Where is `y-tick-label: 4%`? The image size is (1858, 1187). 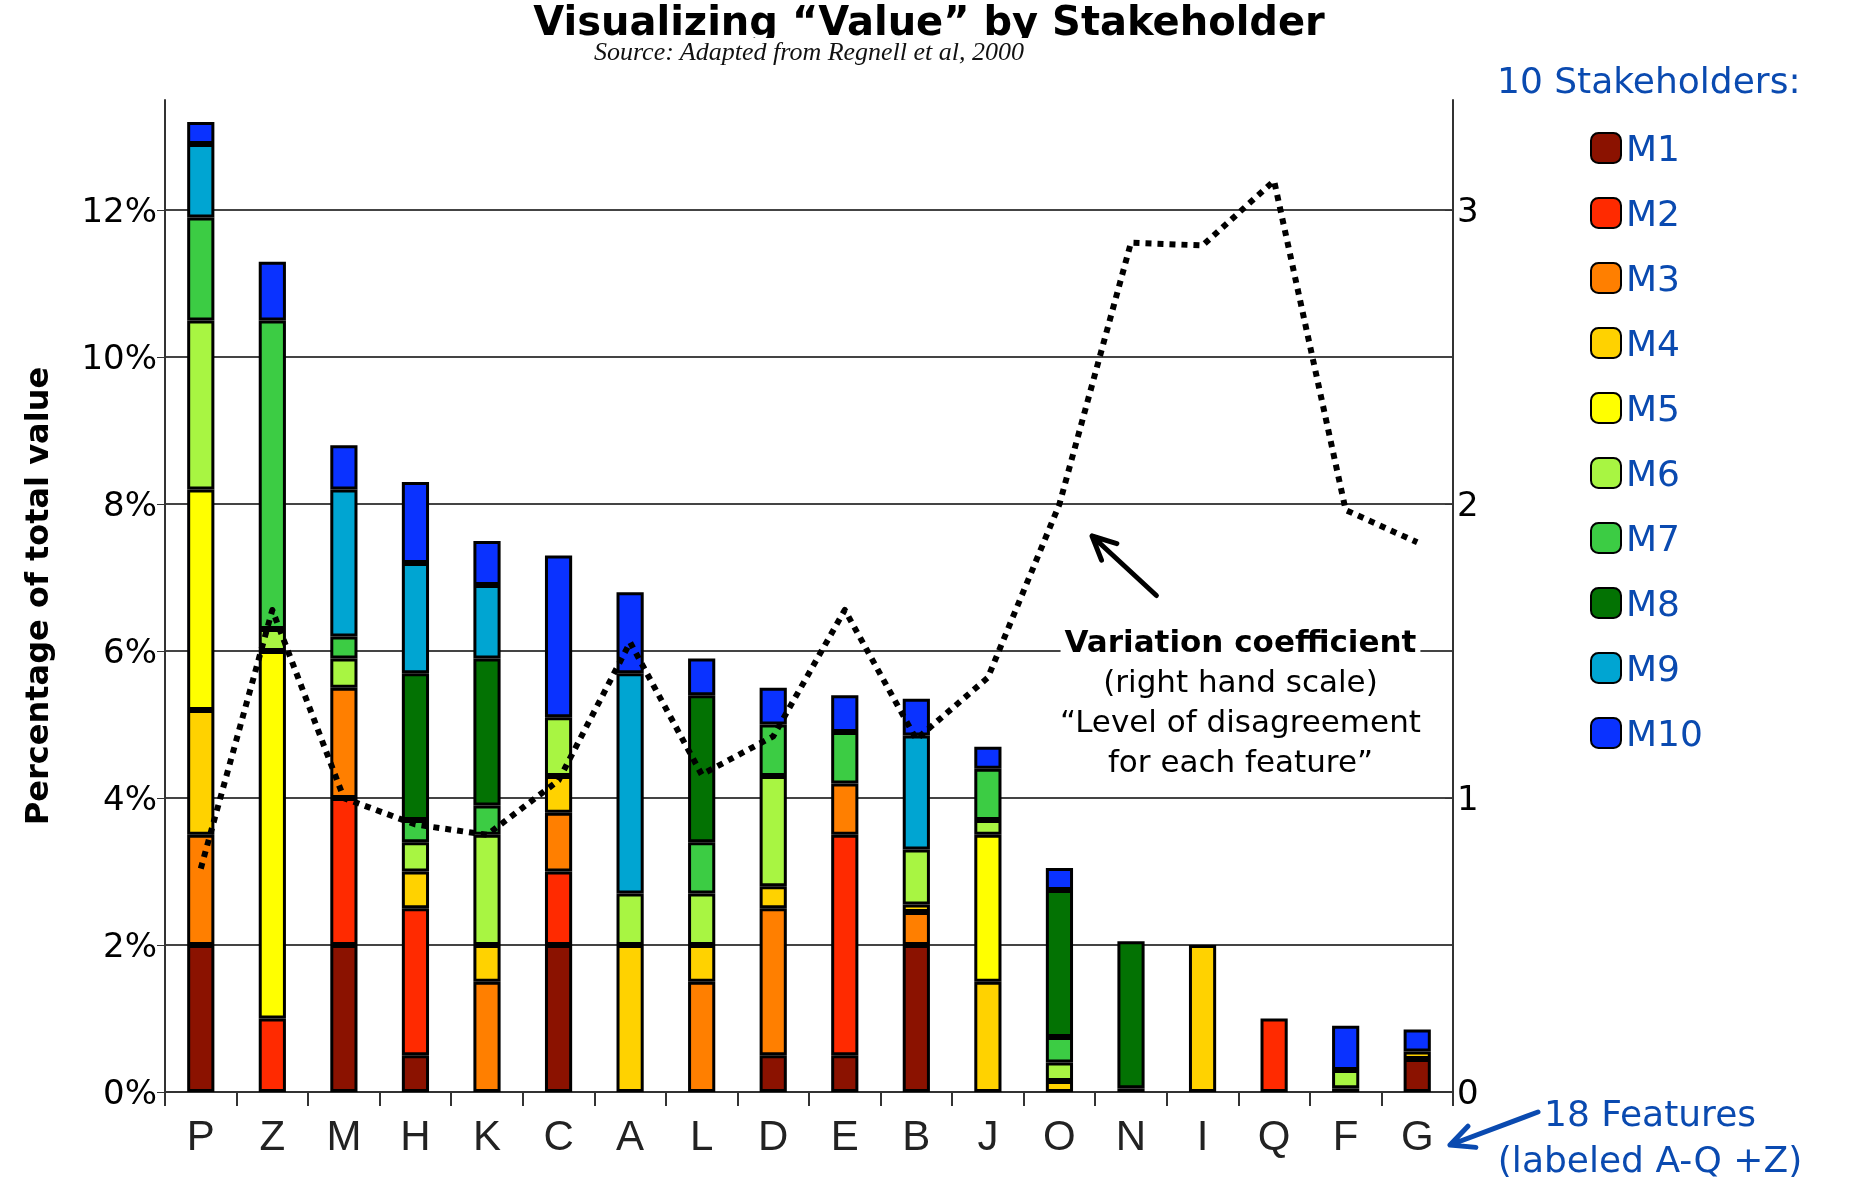 y-tick-label: 4% is located at coordinates (130, 798).